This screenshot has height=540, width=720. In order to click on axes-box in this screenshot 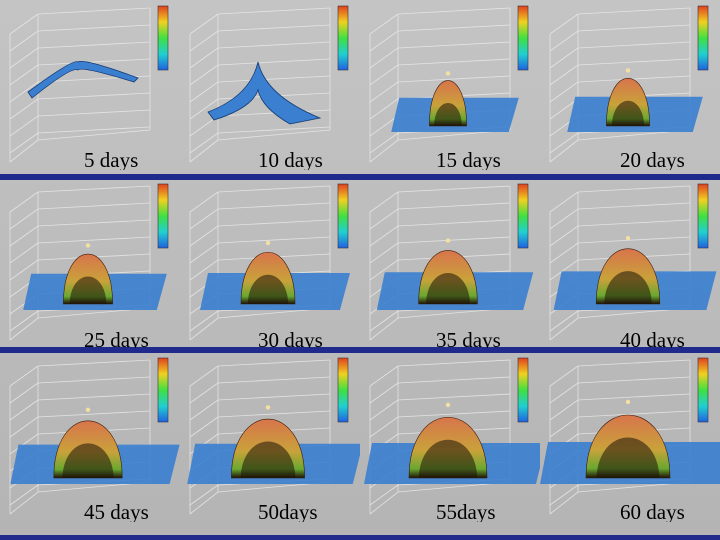, I will do `click(80, 85)`.